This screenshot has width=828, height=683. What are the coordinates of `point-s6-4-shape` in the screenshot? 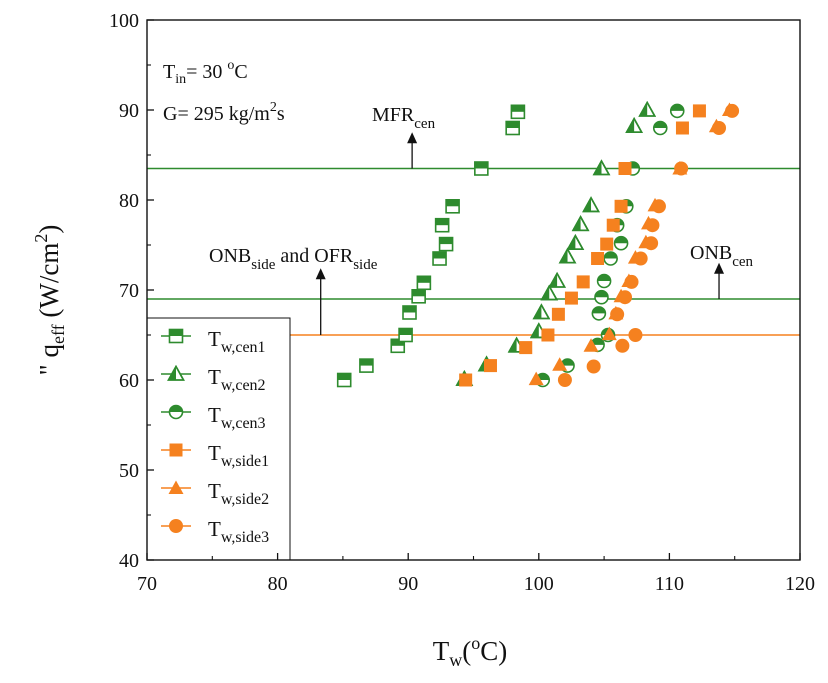 It's located at (635, 335).